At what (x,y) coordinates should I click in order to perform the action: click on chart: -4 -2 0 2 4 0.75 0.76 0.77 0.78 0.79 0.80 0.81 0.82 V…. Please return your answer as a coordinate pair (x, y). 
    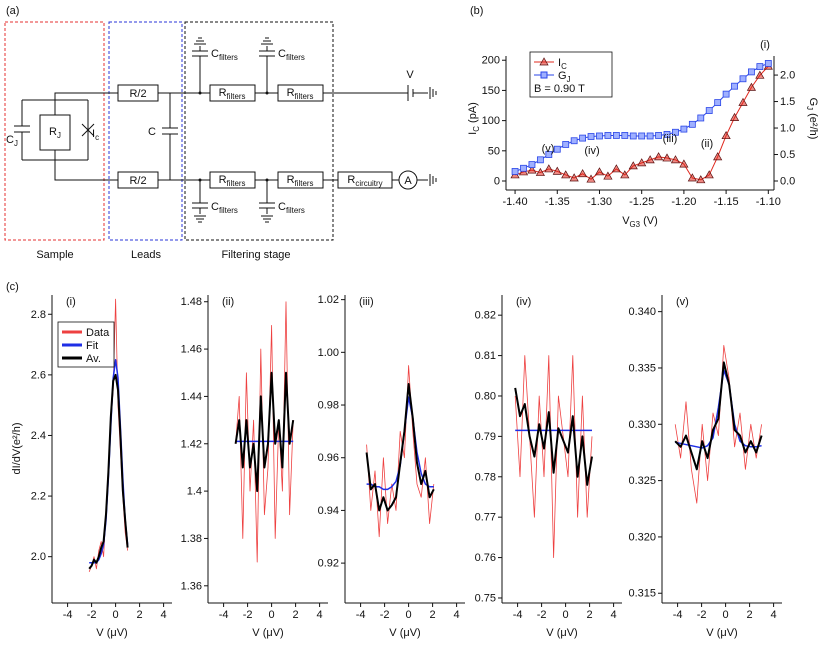
    Looking at the image, I should click on (548, 467).